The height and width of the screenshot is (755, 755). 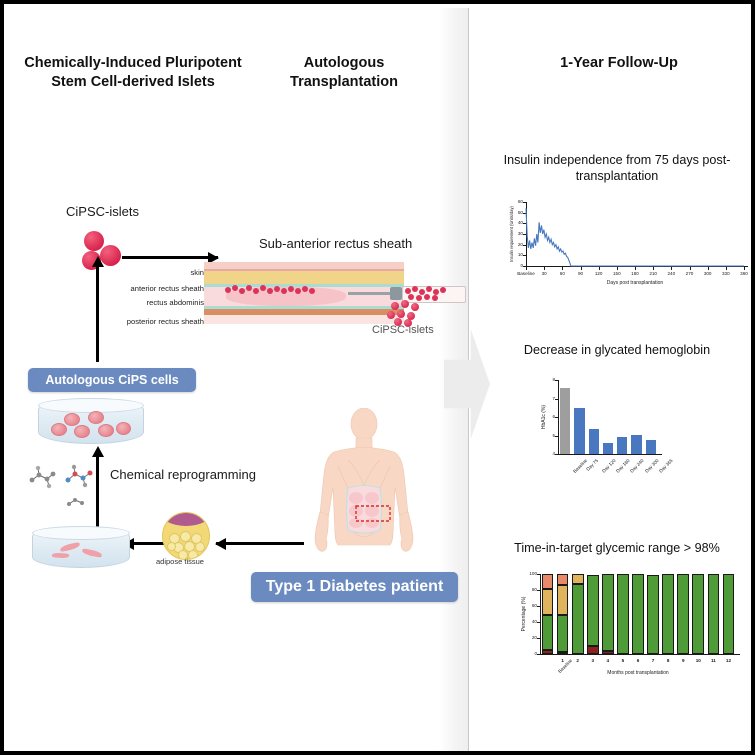 I want to click on y-tick-label: 10, so click(x=520, y=255).